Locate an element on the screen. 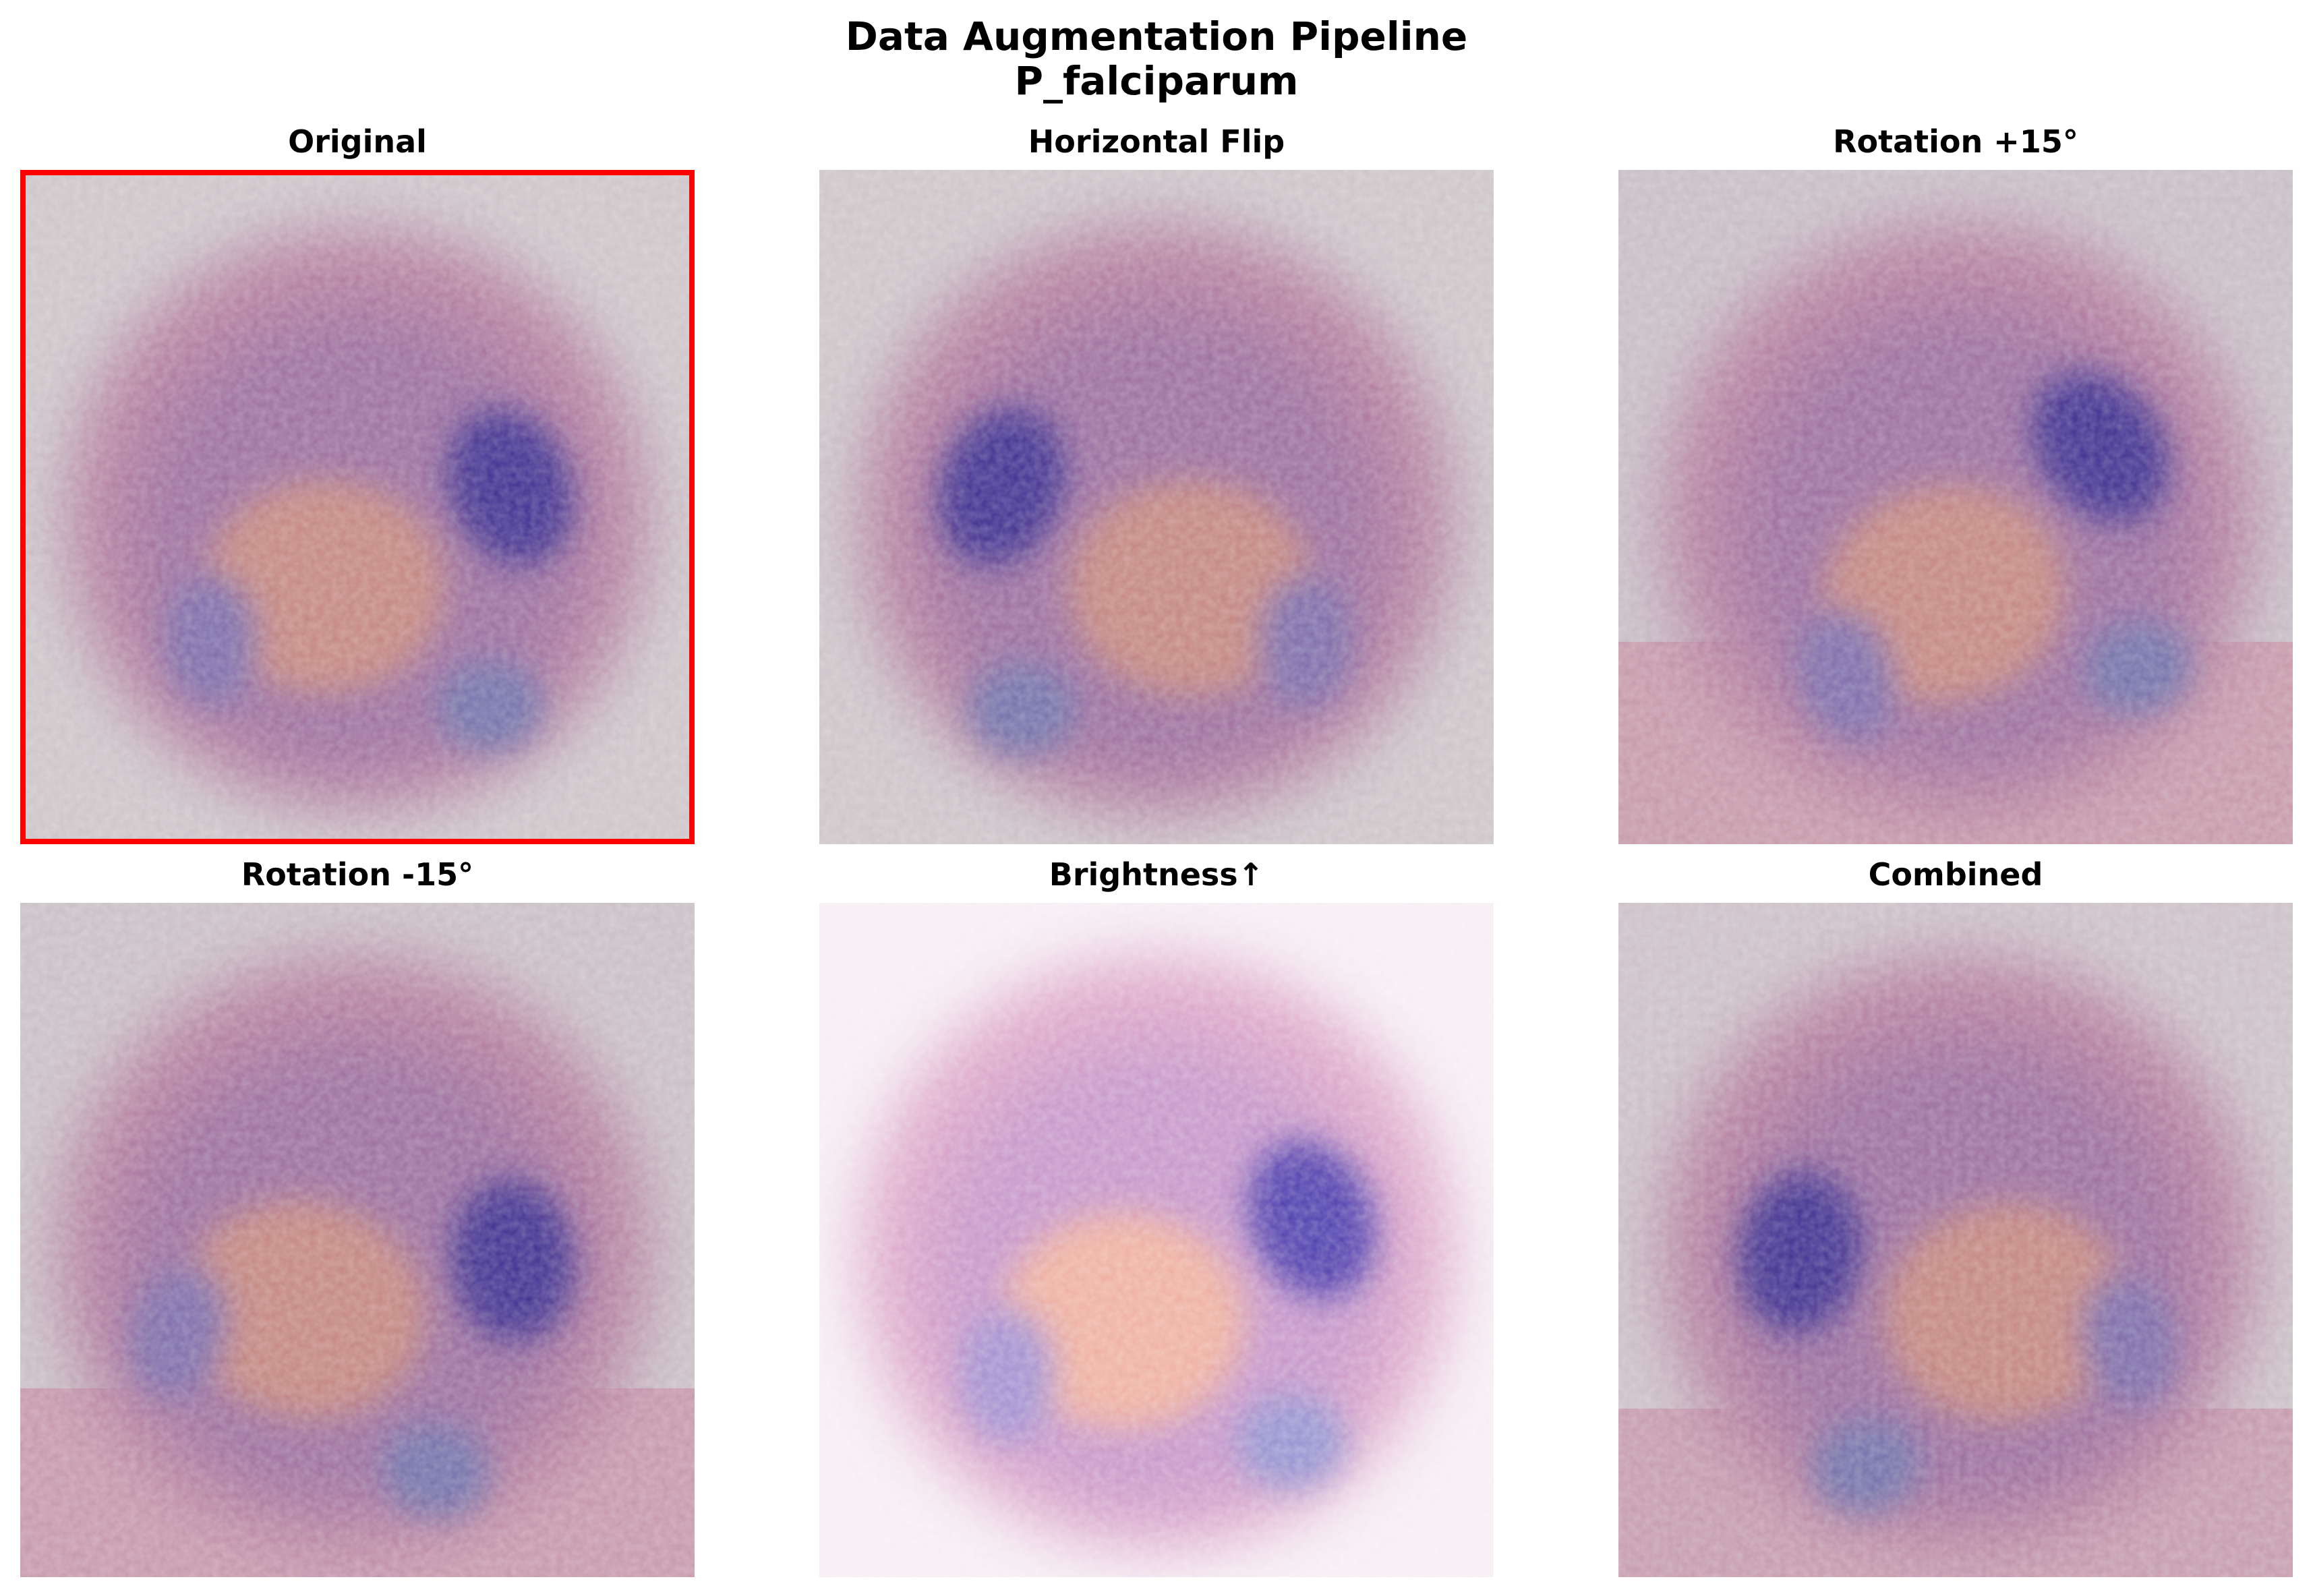  figure-subtitle: P_falciparum is located at coordinates (1156, 81).